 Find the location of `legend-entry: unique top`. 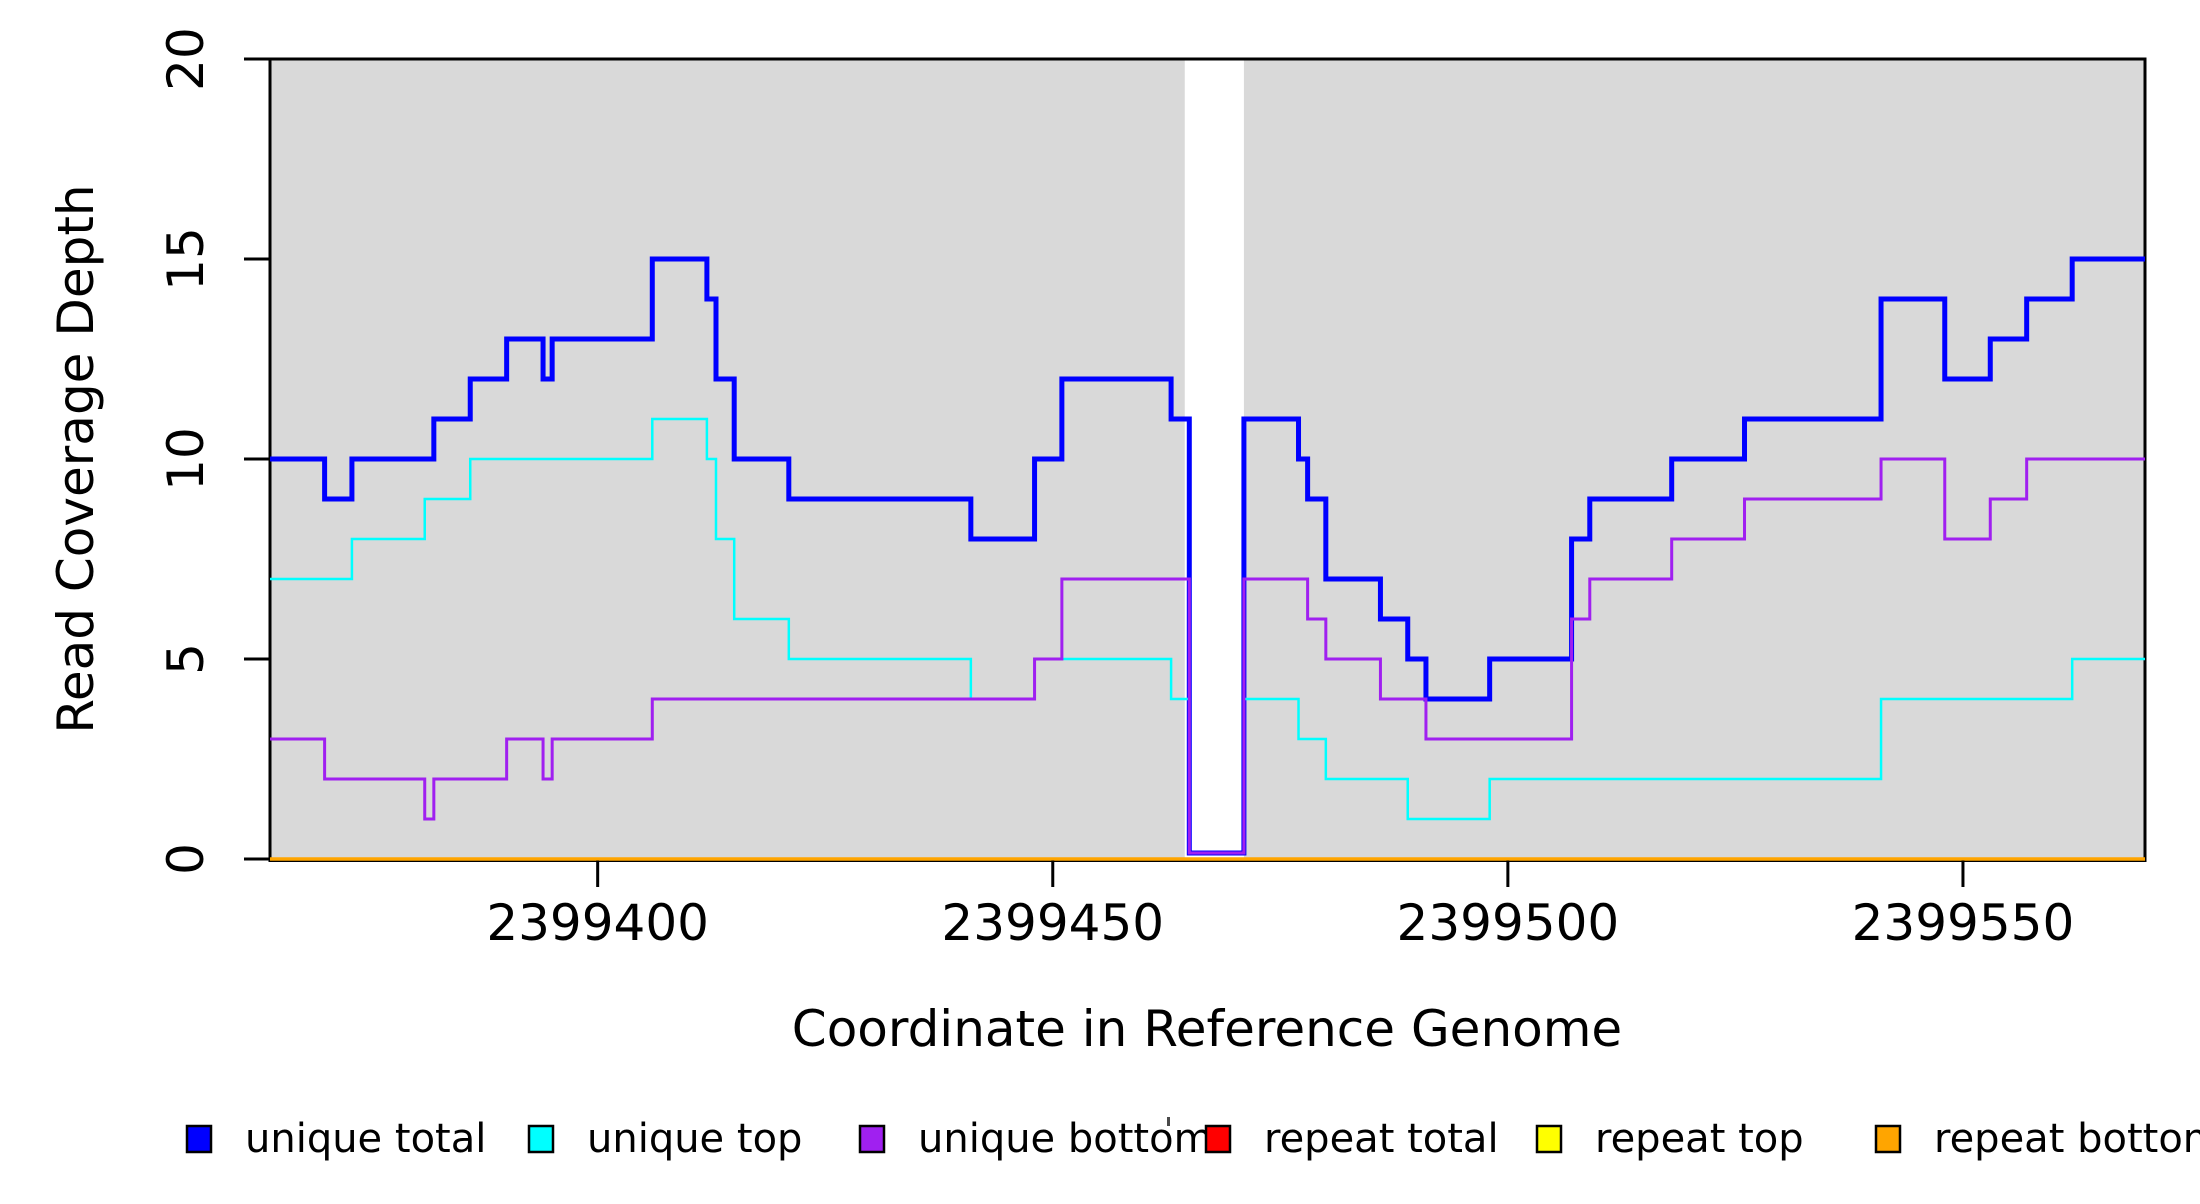

legend-entry: unique top is located at coordinates (664, 1139).